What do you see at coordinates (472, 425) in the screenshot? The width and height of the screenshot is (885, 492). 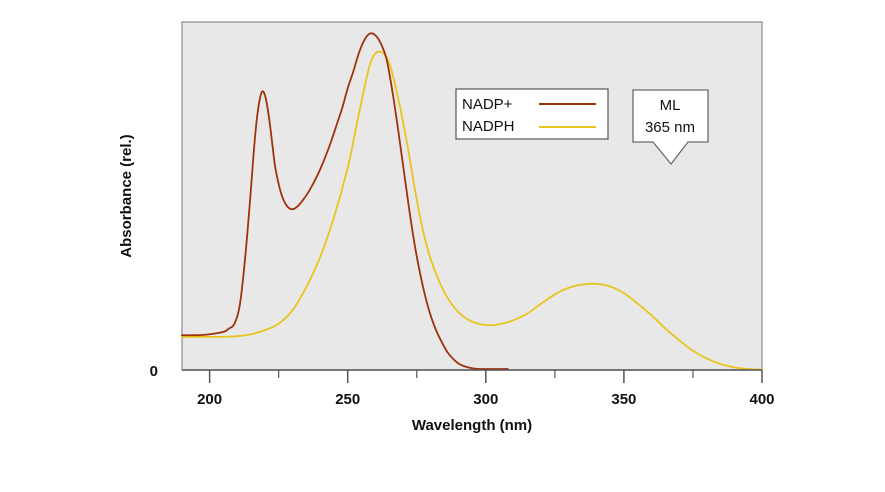 I see `x-axis-title: Wavelength (nm)` at bounding box center [472, 425].